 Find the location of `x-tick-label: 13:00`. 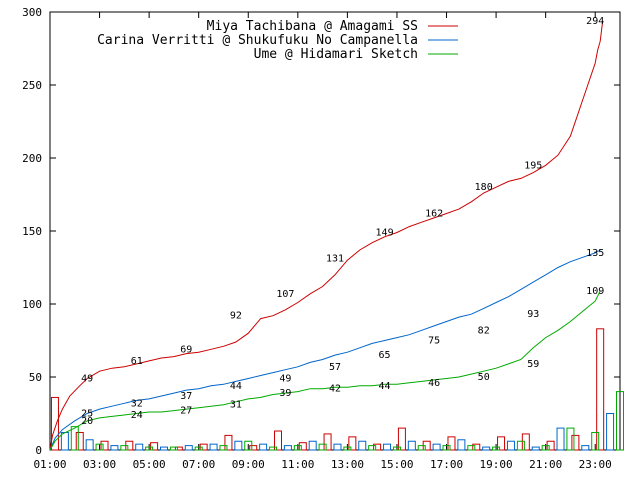

x-tick-label: 13:00 is located at coordinates (347, 464).